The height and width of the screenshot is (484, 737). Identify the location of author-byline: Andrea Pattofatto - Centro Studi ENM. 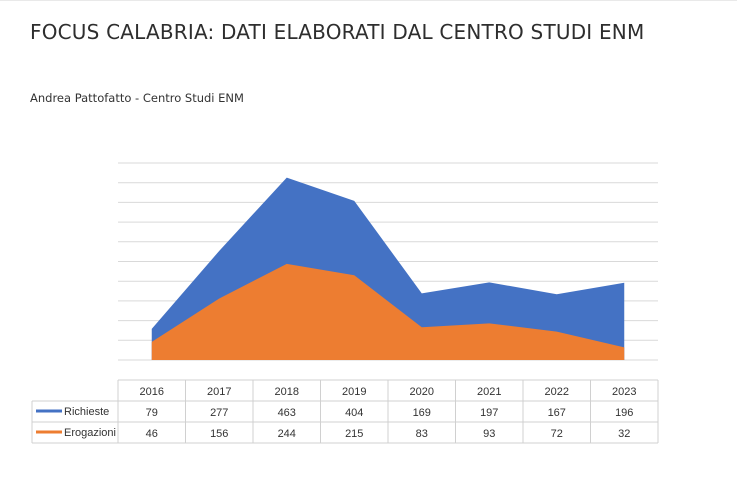
(137, 98).